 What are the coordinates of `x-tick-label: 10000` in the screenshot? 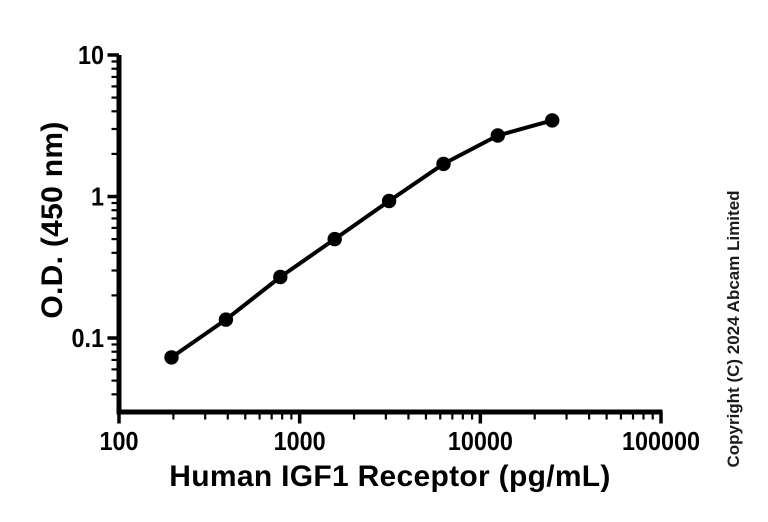 It's located at (480, 442).